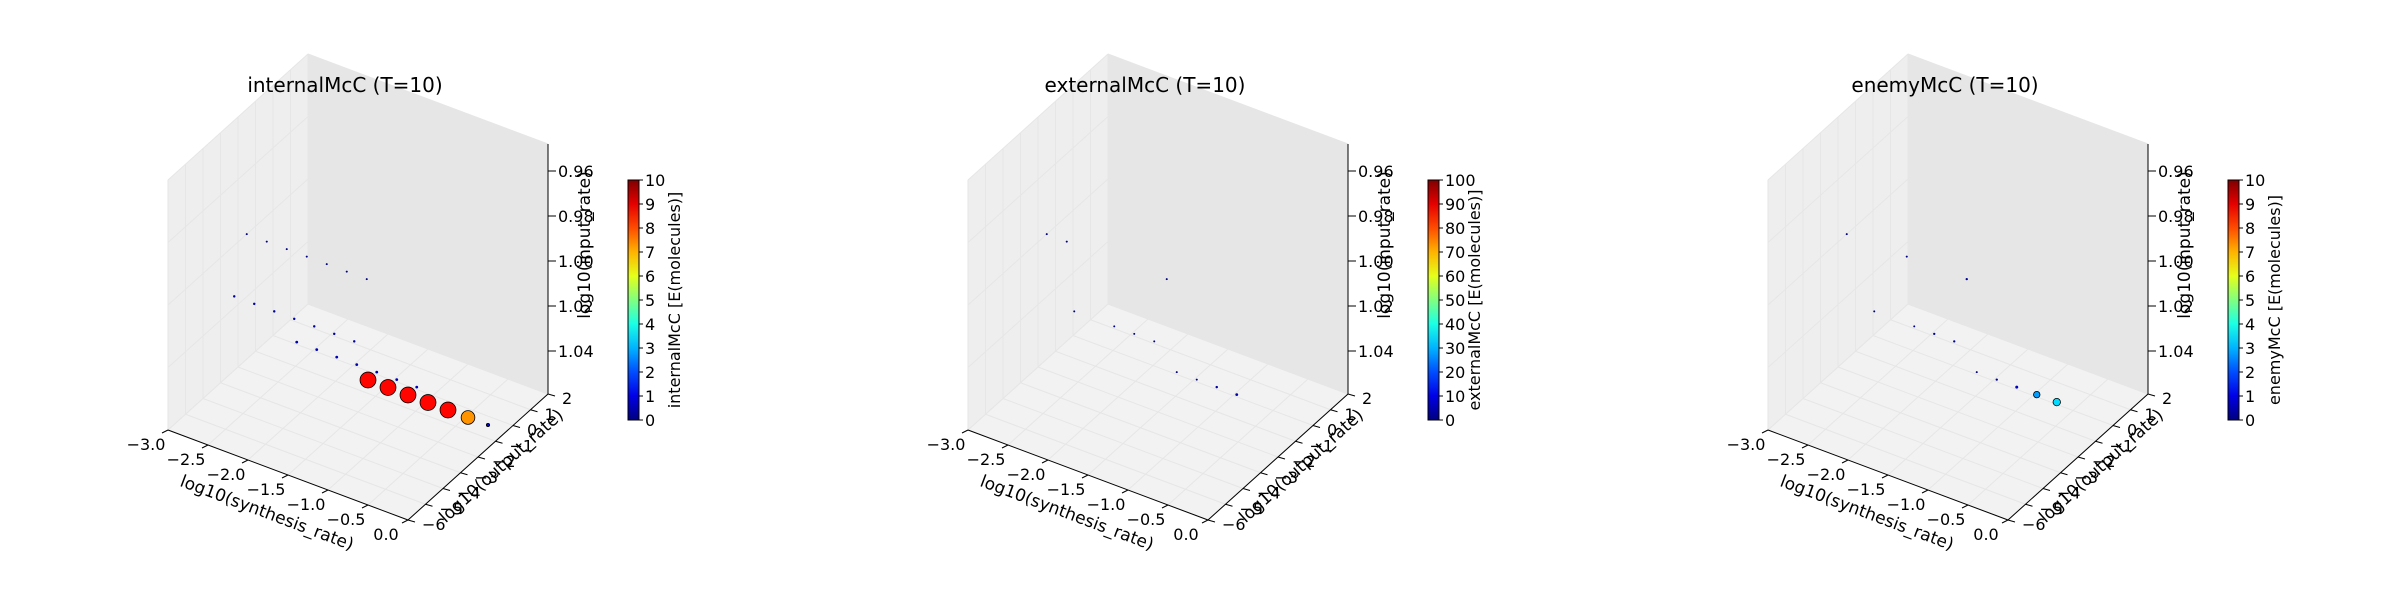  I want to click on y-tick-label: 0, so click(1332, 430).